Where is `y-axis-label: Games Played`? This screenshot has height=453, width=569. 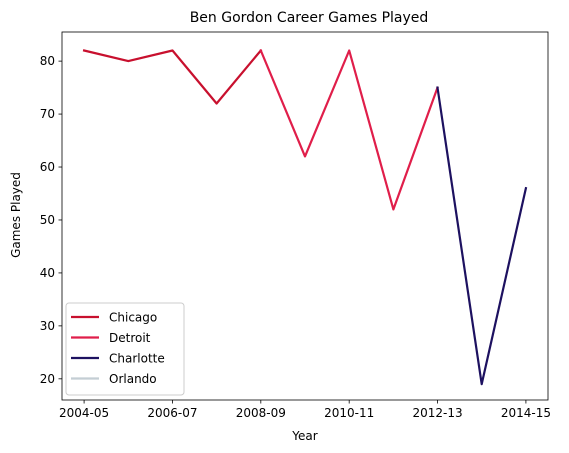
y-axis-label: Games Played is located at coordinates (16, 215).